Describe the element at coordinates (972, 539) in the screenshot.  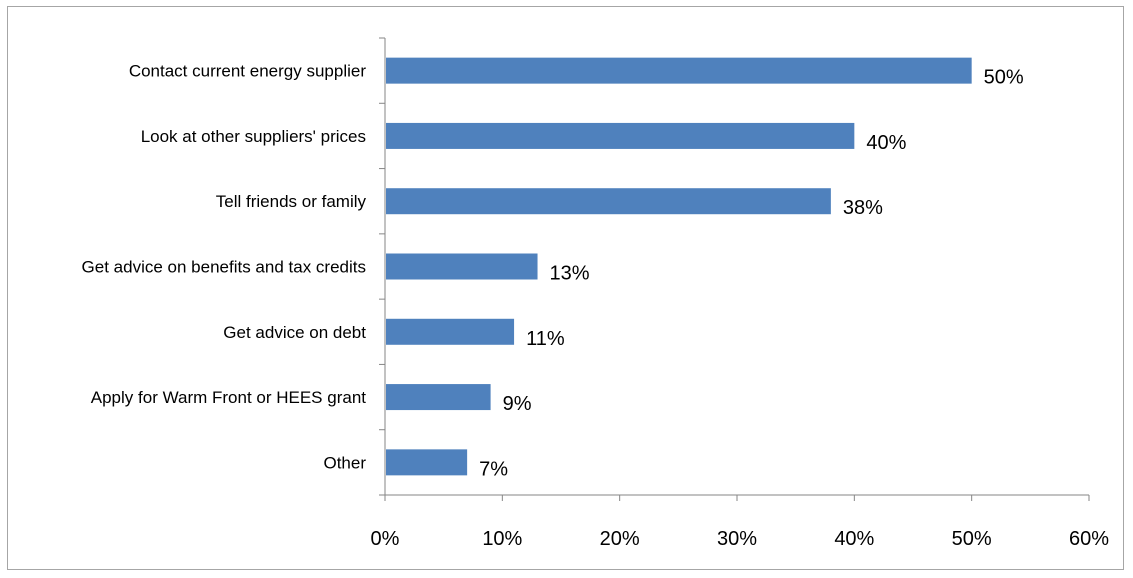
I see `x-tick-label-5: 50%` at that location.